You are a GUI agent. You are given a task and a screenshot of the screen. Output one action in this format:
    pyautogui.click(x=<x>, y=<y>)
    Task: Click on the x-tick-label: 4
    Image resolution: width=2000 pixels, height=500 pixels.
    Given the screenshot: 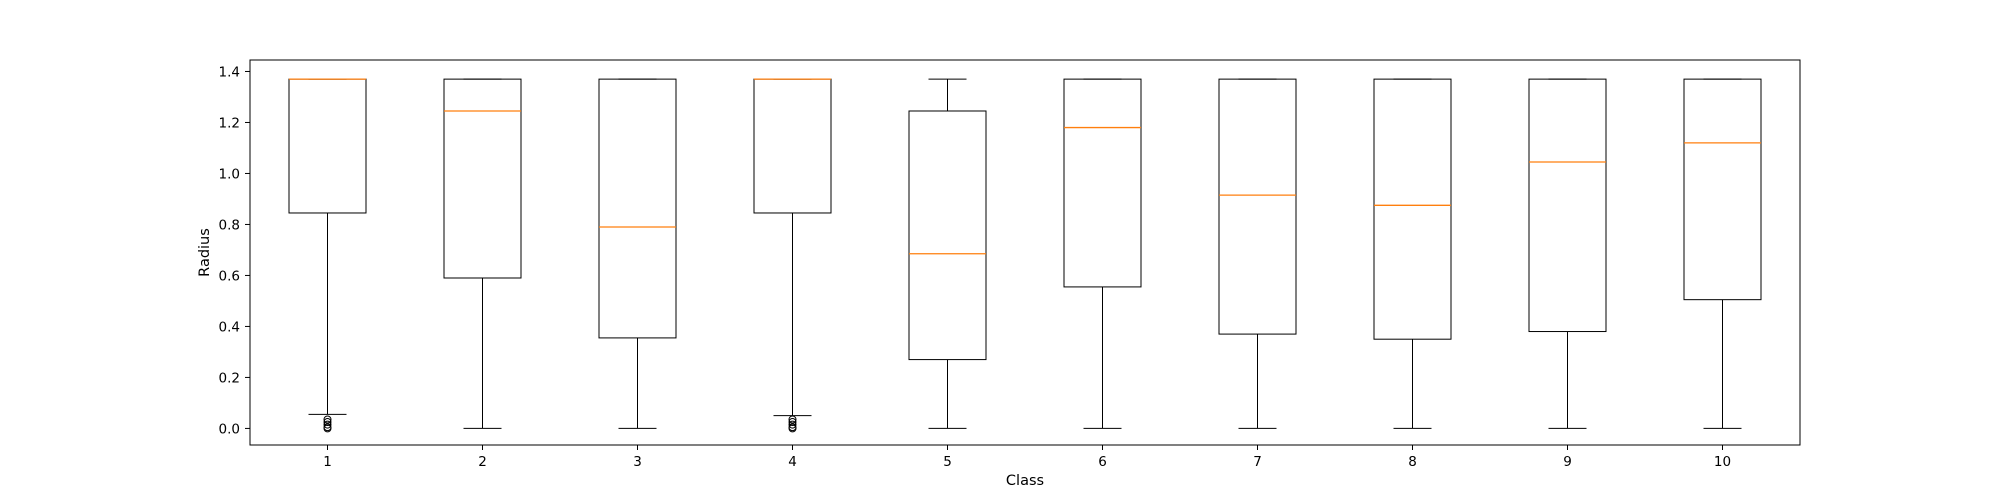 What is the action you would take?
    pyautogui.click(x=792, y=462)
    